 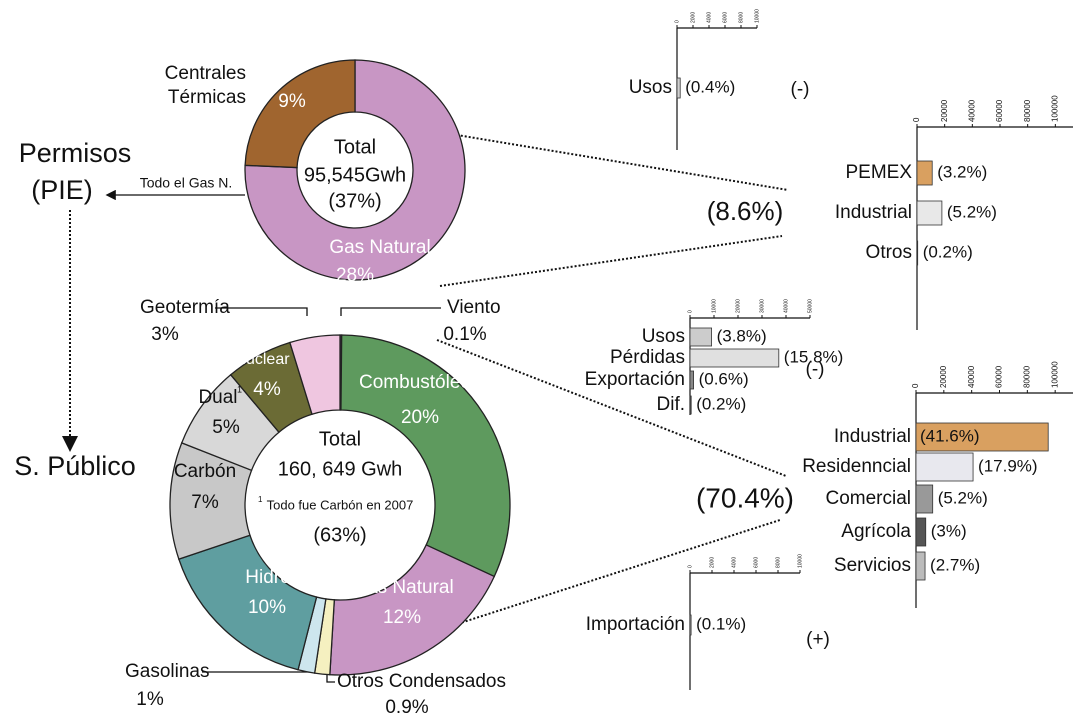 What do you see at coordinates (778, 562) in the screenshot?
I see `x-tick-label: 8000` at bounding box center [778, 562].